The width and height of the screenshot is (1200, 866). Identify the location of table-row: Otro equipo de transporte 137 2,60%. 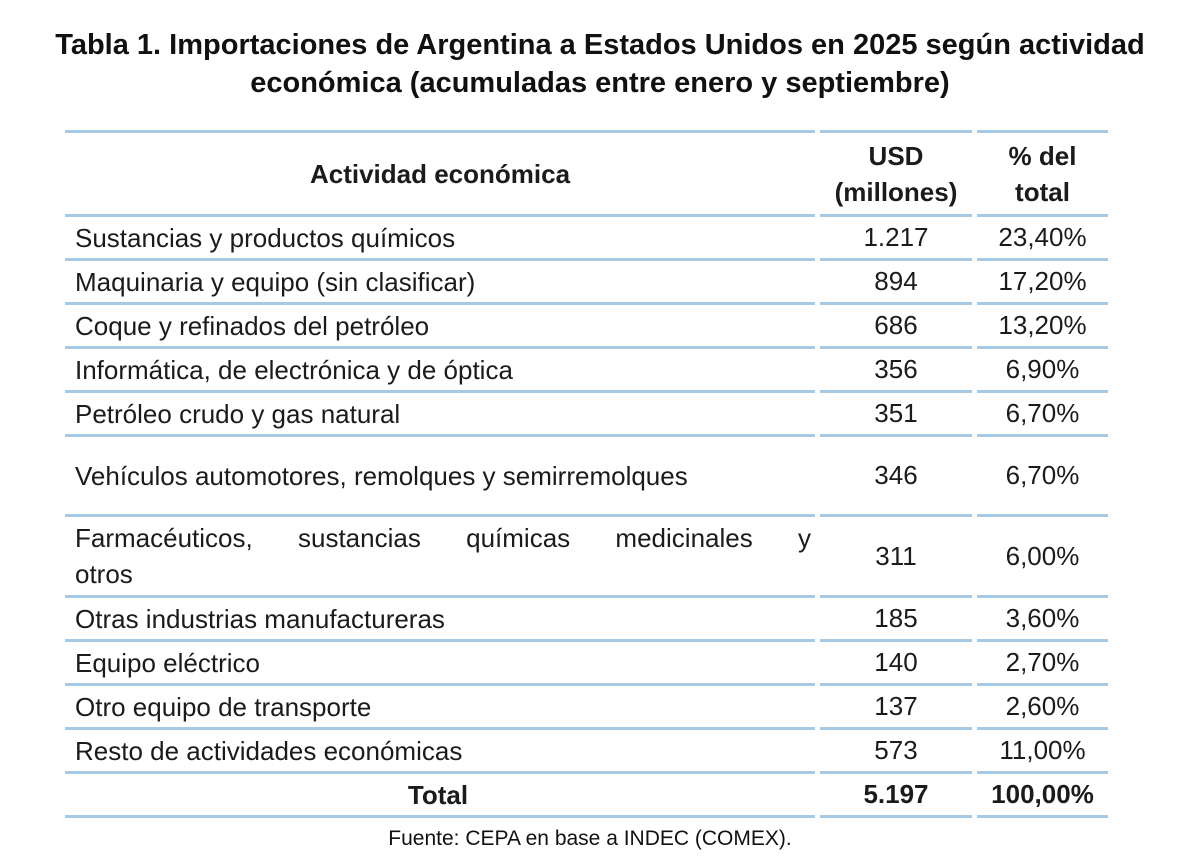
(586, 708).